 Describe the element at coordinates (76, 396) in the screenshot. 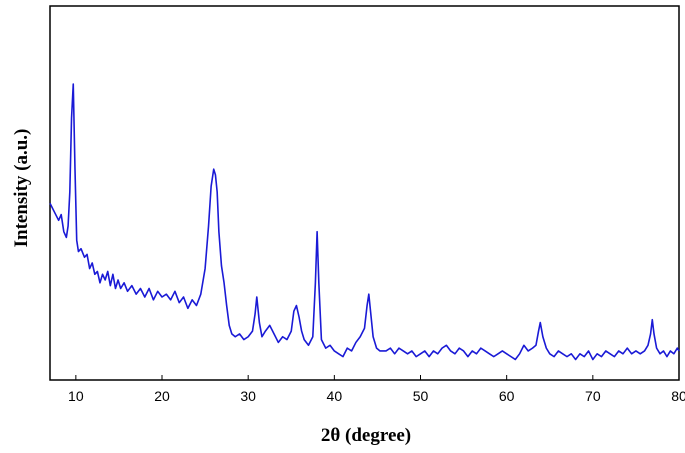

I see `x-tick-label: 10` at that location.